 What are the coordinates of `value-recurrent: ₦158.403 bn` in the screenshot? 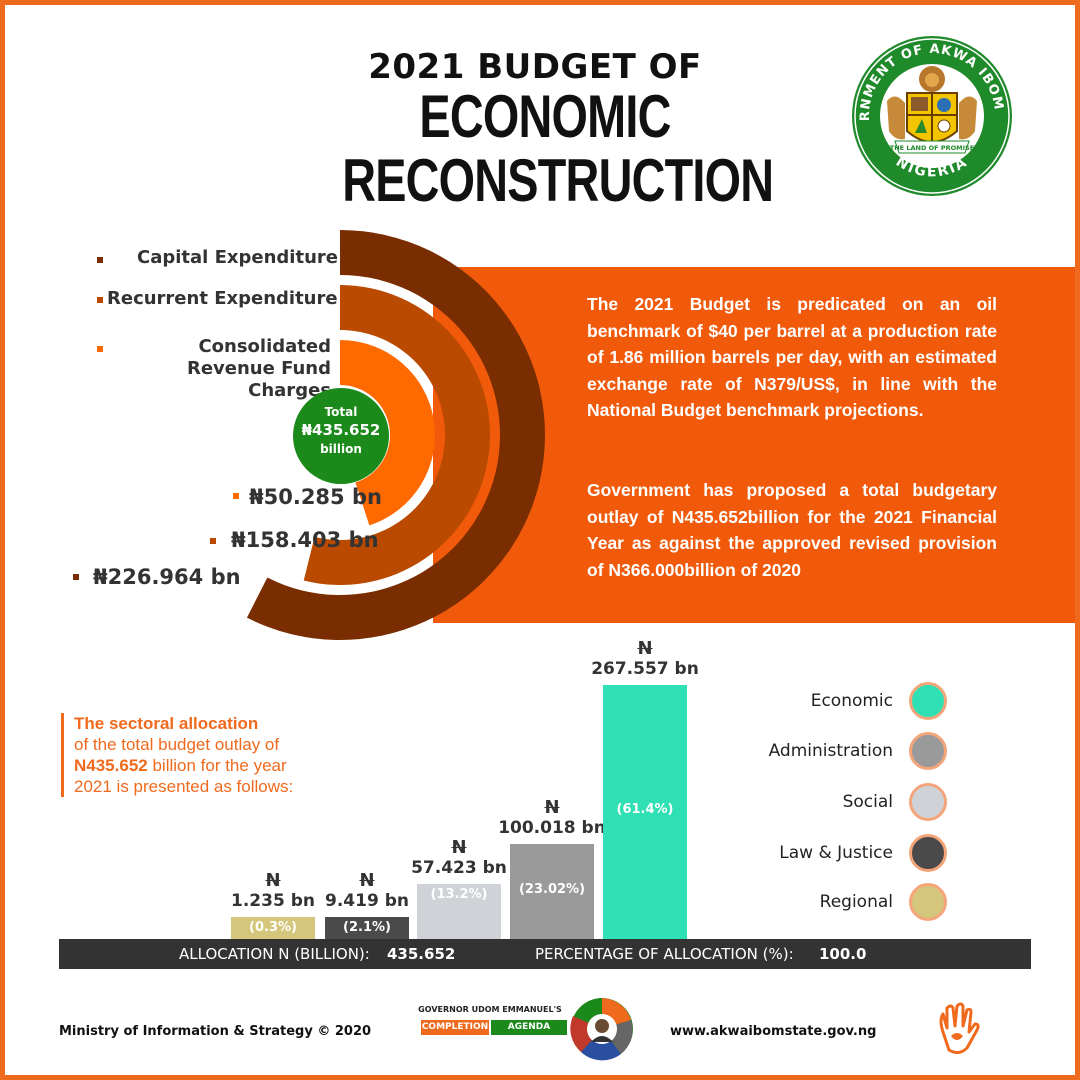 It's located at (305, 540).